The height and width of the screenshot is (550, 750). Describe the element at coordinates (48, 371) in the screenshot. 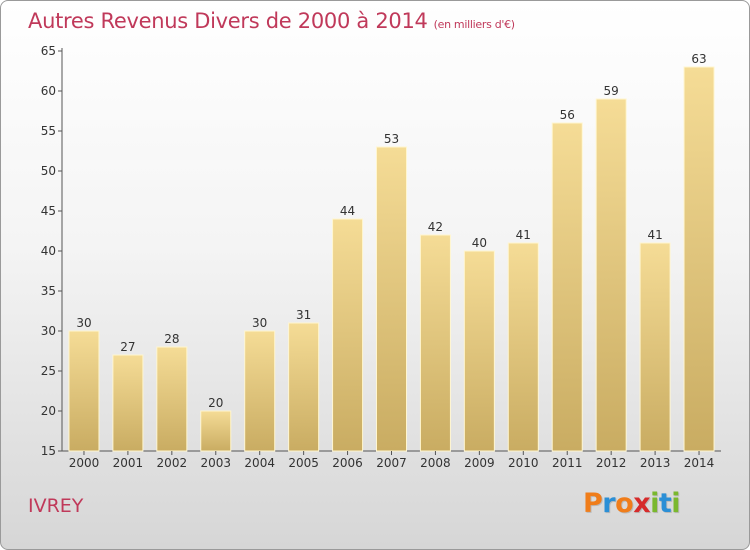

I see `y-tick-label: 25` at that location.